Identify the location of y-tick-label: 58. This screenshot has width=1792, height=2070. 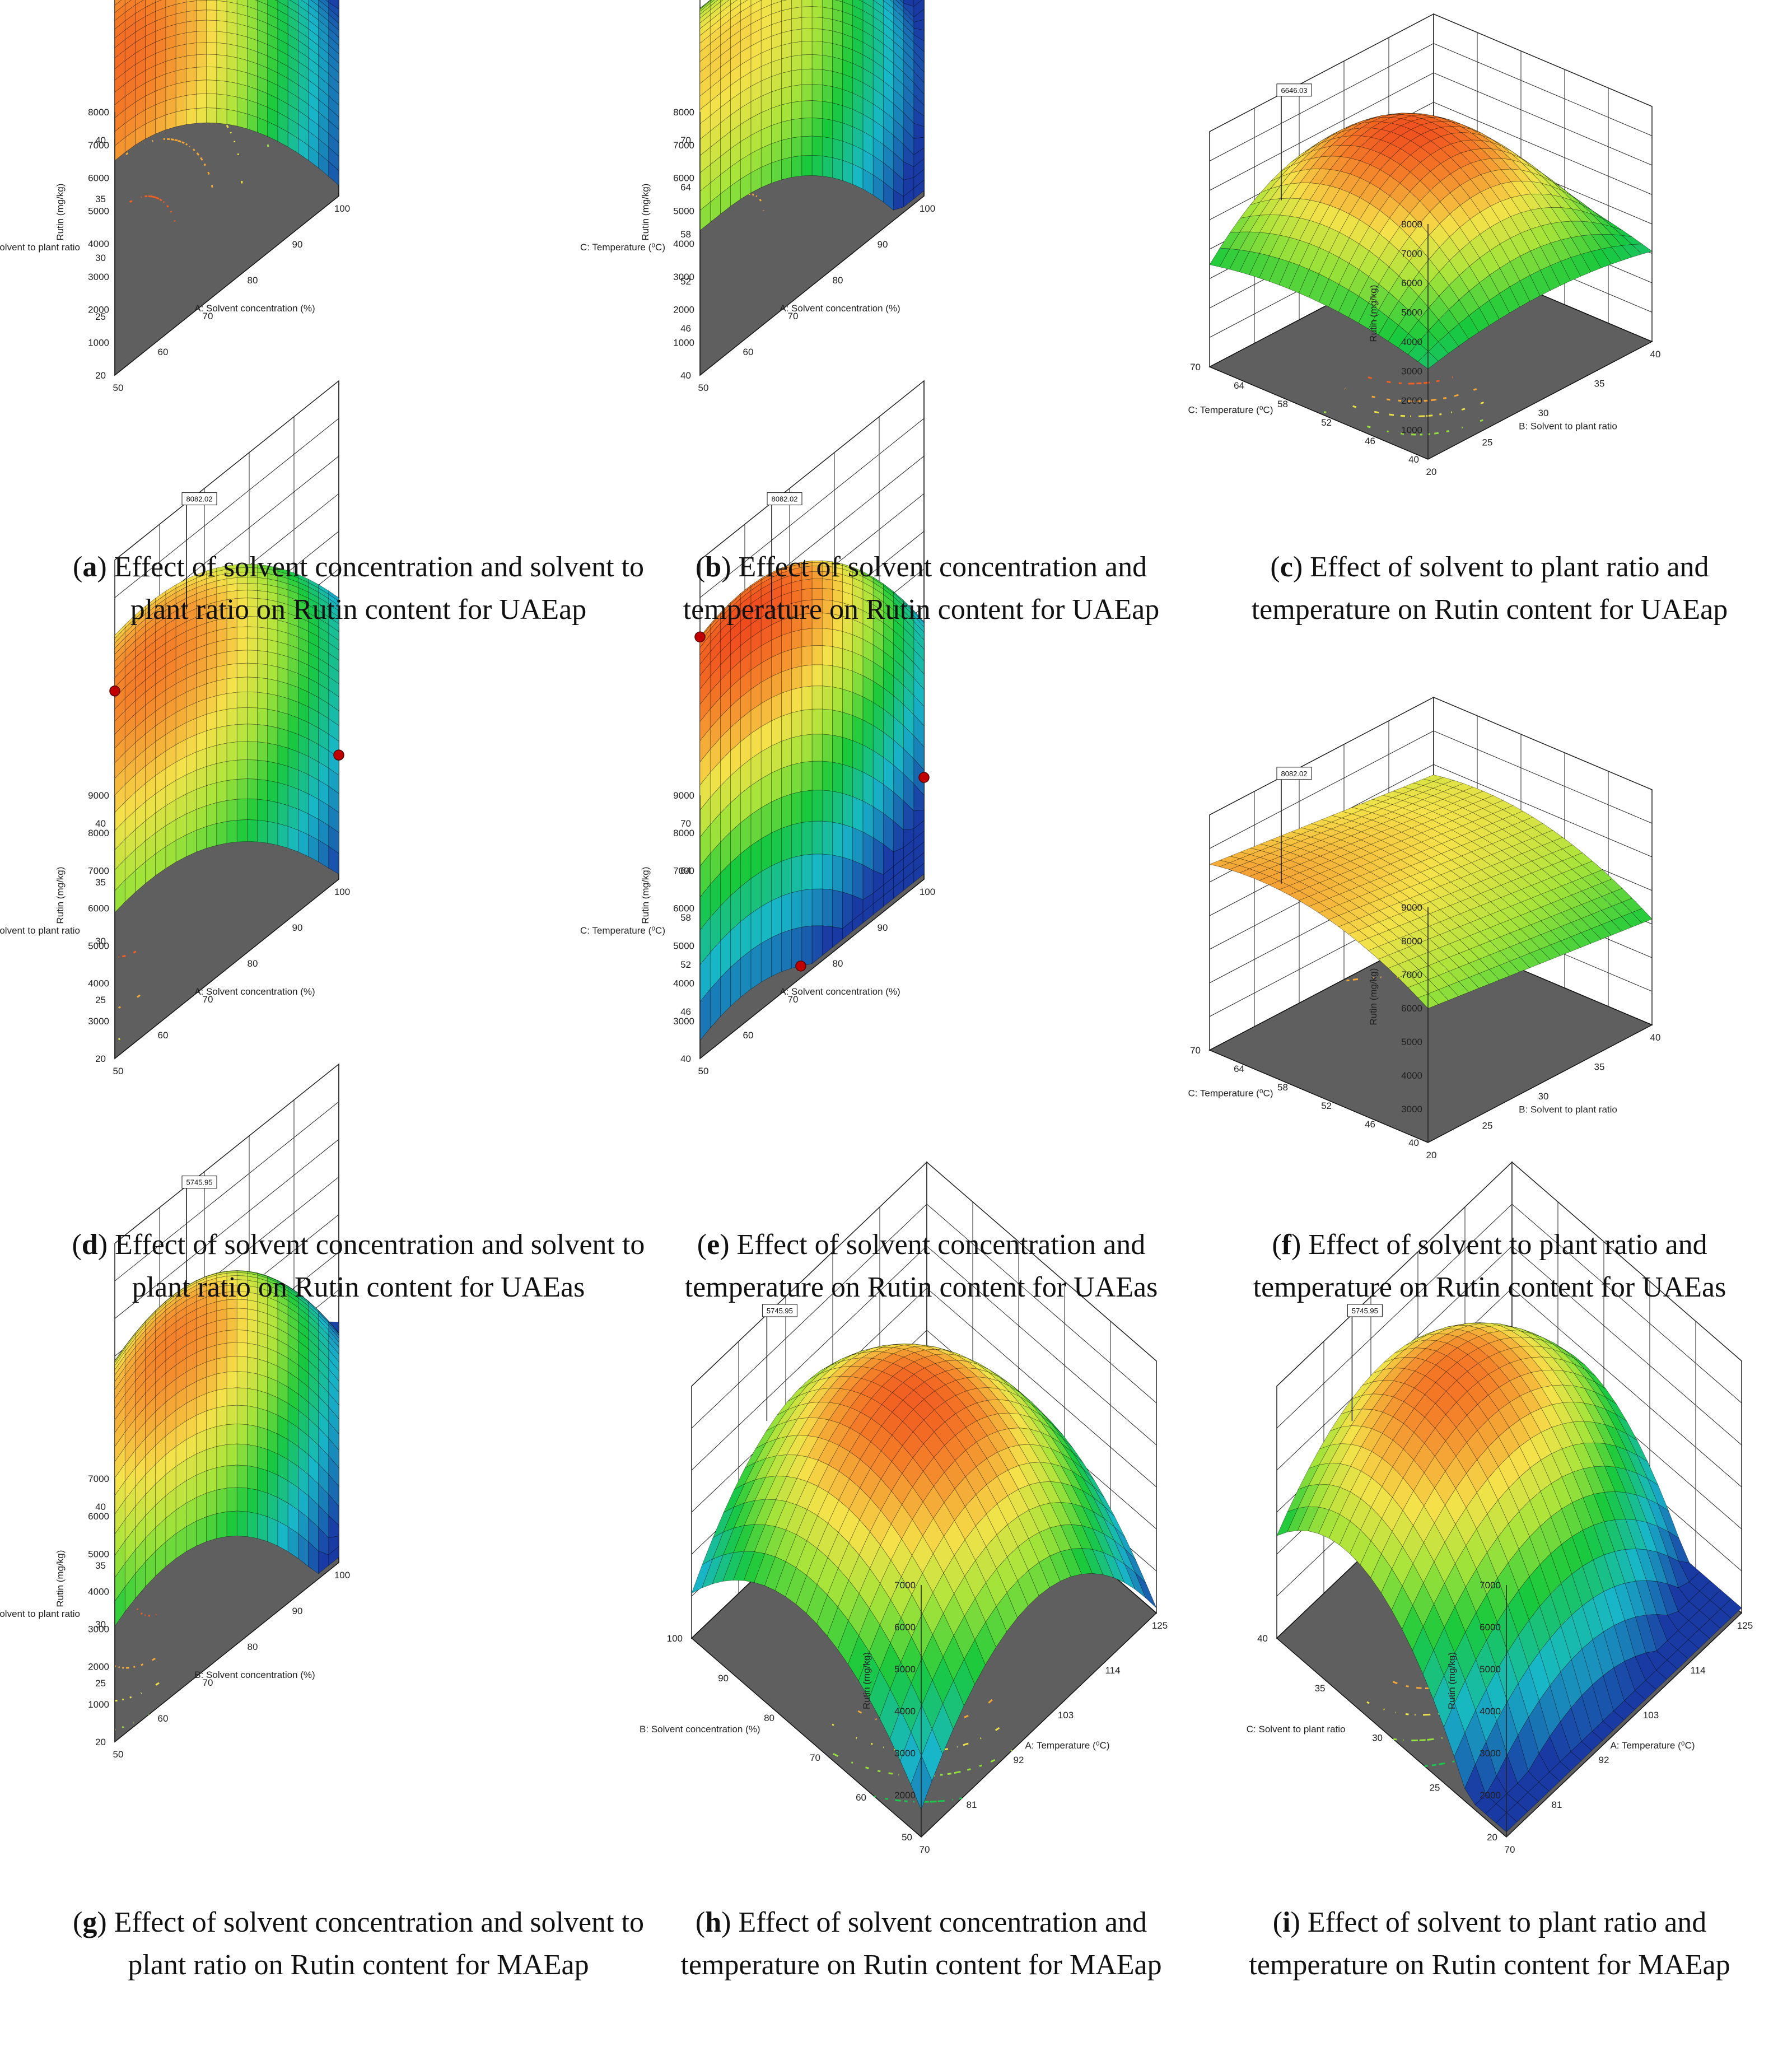
(1283, 1087).